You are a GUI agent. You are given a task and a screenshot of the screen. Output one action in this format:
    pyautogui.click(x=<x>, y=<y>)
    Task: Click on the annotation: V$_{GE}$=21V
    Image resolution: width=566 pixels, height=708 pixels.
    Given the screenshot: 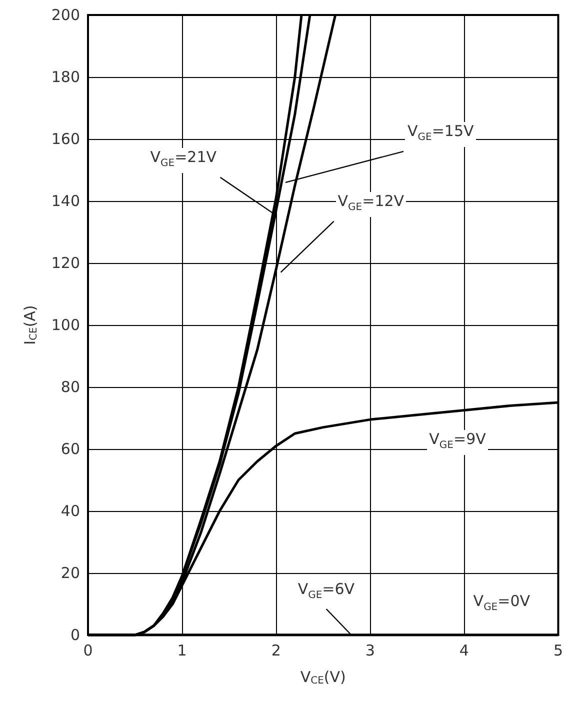 What is the action you would take?
    pyautogui.click(x=183, y=161)
    